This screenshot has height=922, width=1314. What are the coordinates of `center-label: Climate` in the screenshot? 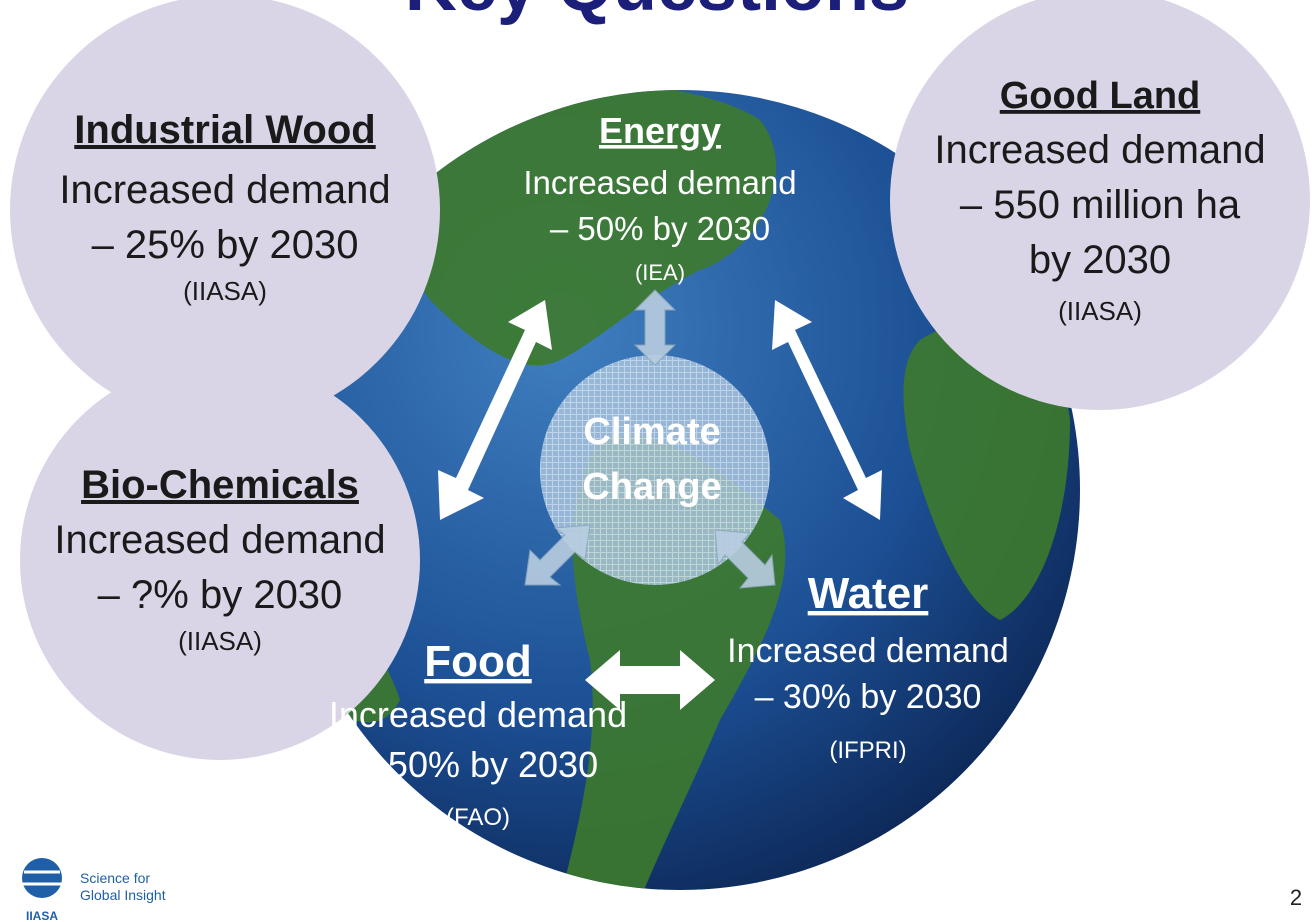 It's located at (651, 432).